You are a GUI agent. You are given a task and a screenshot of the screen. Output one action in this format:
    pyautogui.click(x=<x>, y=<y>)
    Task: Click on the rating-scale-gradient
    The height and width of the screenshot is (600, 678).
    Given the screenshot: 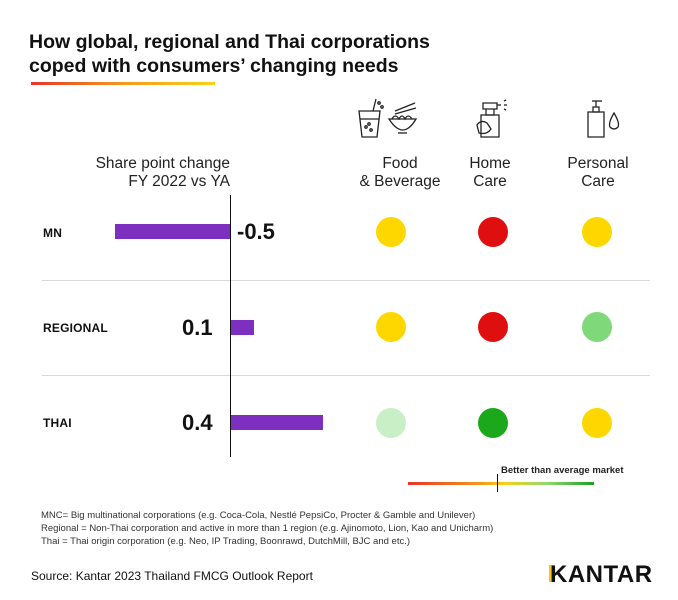 What is the action you would take?
    pyautogui.click(x=501, y=483)
    